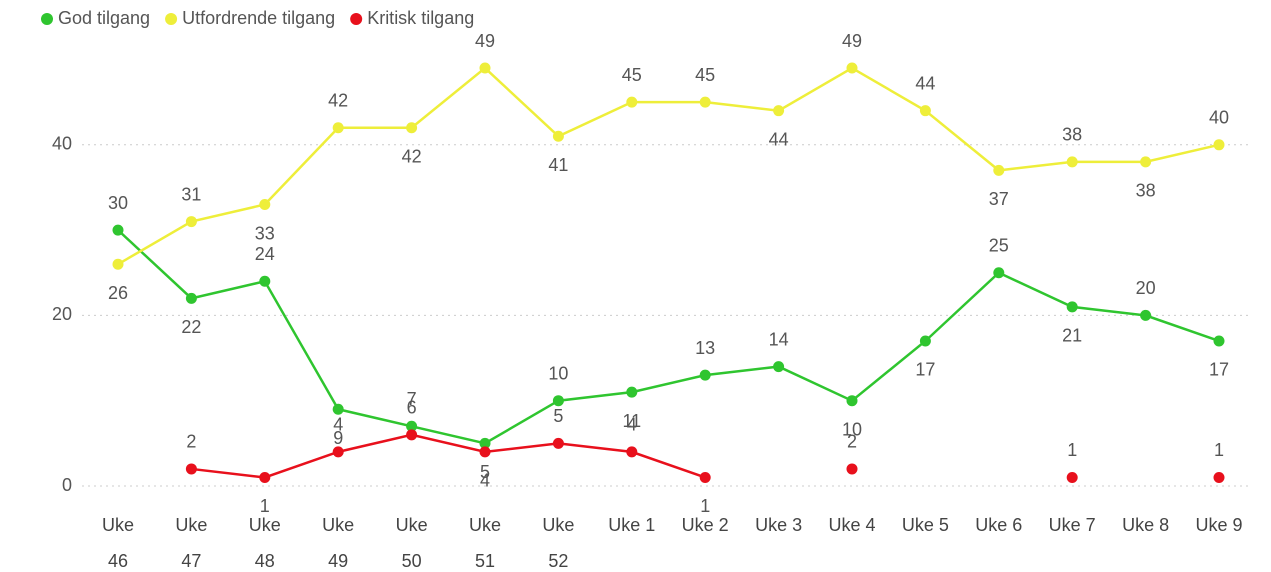 The width and height of the screenshot is (1271, 572). I want to click on x-tick-label: Uke 1, so click(632, 525).